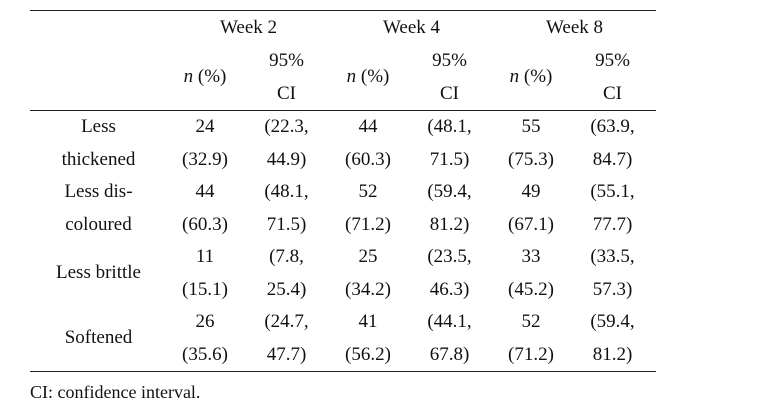 The width and height of the screenshot is (767, 420). What do you see at coordinates (368, 321) in the screenshot?
I see `n-pct-cell: 41` at bounding box center [368, 321].